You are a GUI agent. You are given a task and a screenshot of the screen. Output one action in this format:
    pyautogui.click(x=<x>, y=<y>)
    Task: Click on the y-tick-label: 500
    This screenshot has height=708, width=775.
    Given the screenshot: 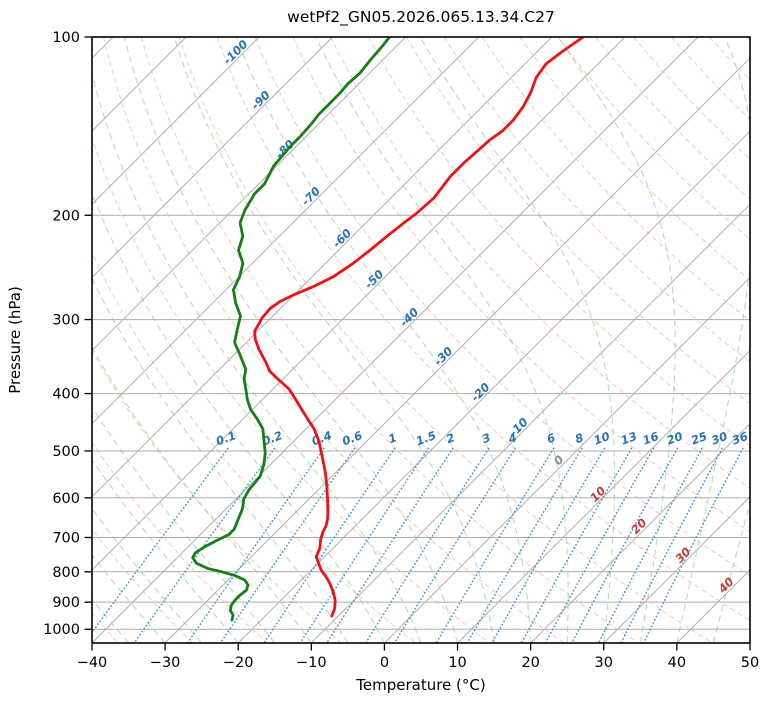 What is the action you would take?
    pyautogui.click(x=66, y=452)
    